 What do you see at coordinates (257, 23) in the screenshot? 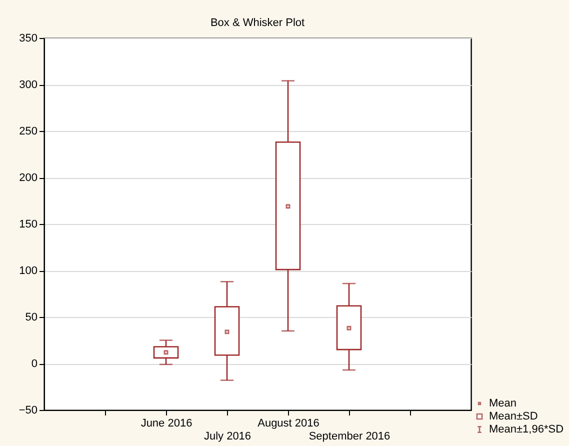
I see `chart-title: Box & Whisker Plot` at bounding box center [257, 23].